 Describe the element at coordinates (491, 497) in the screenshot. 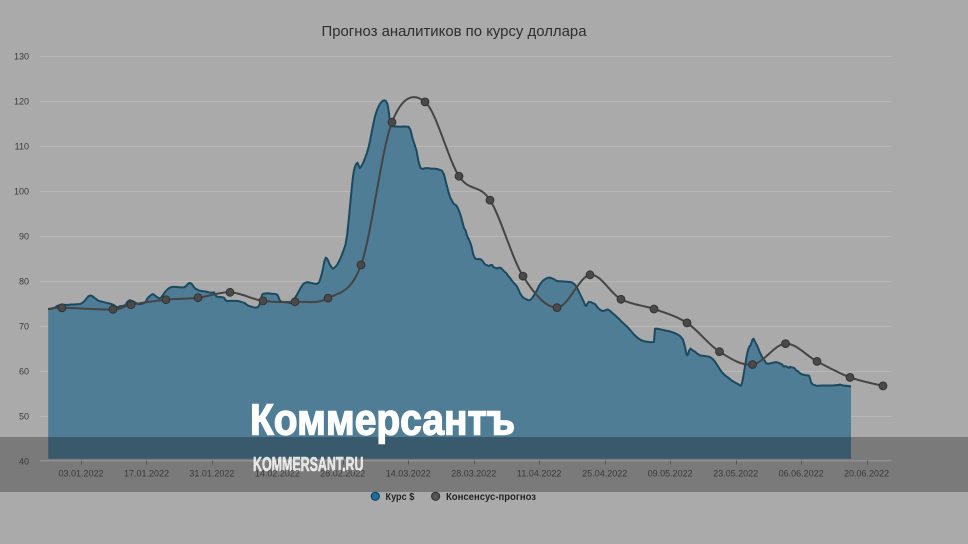

I see `svg-text: Консенсус-прогноз` at that location.